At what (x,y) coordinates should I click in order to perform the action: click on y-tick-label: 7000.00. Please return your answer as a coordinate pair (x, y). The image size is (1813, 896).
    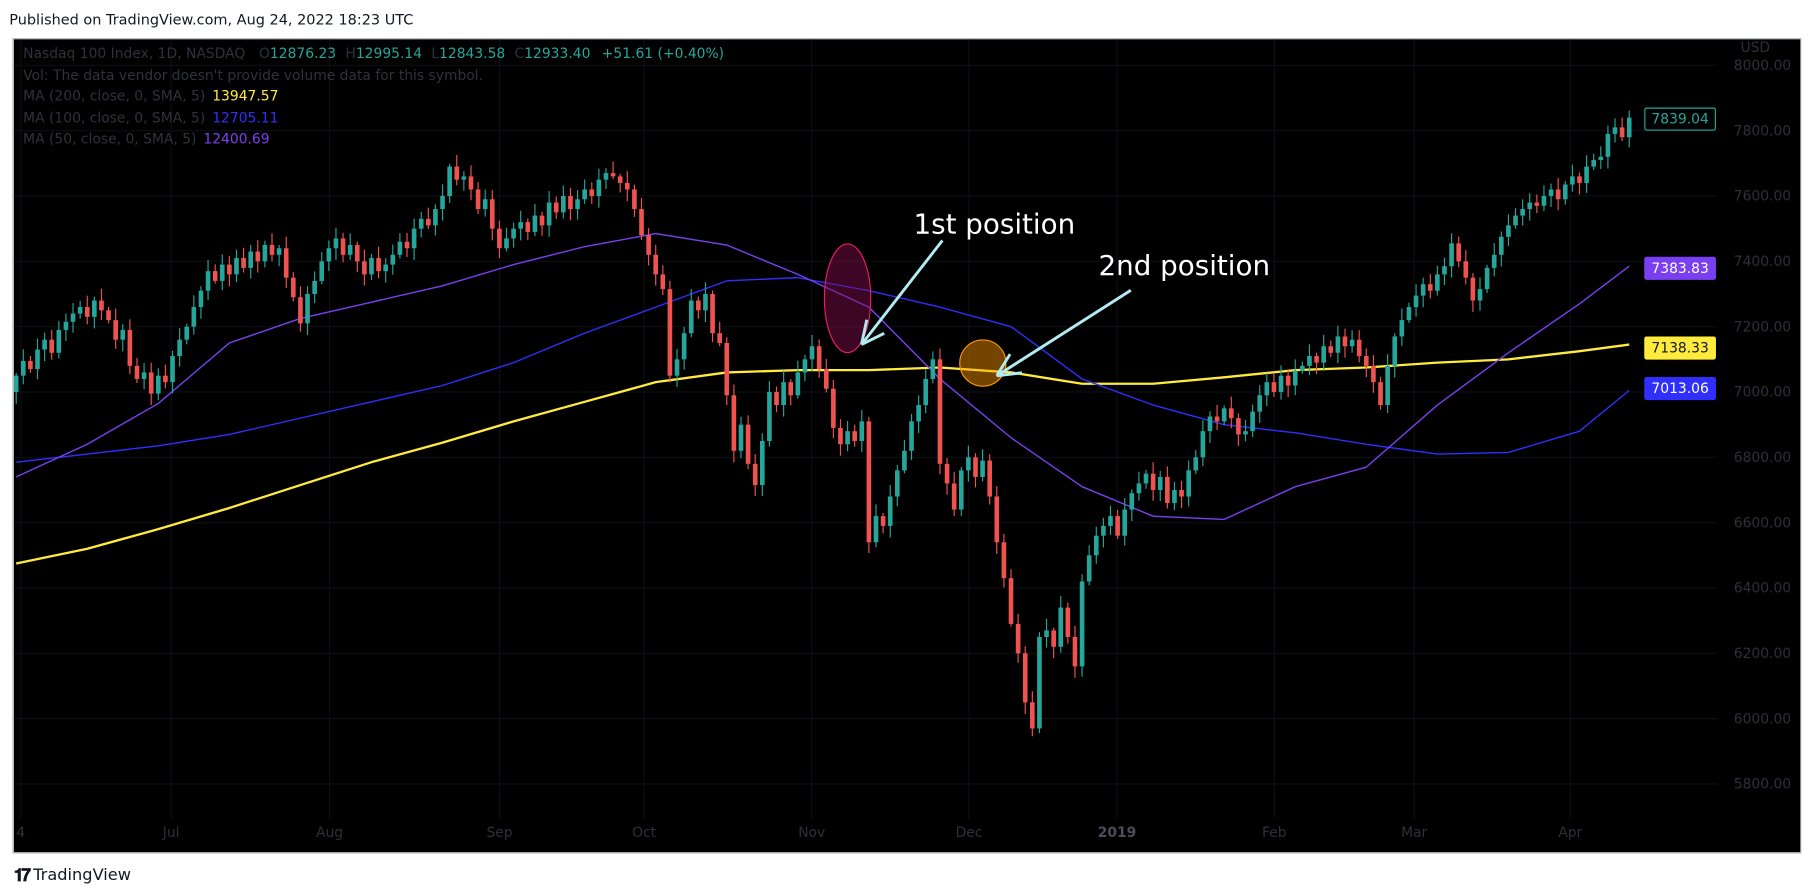
    Looking at the image, I should click on (1762, 393).